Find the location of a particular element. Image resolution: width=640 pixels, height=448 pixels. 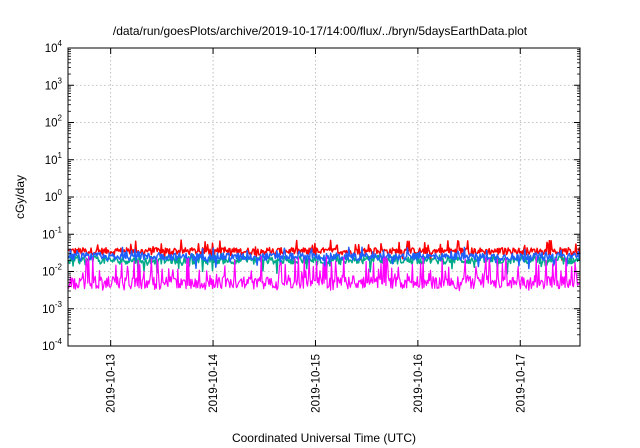

x-axis-label: Coordinated Universal Time (UTC) is located at coordinates (324, 438).